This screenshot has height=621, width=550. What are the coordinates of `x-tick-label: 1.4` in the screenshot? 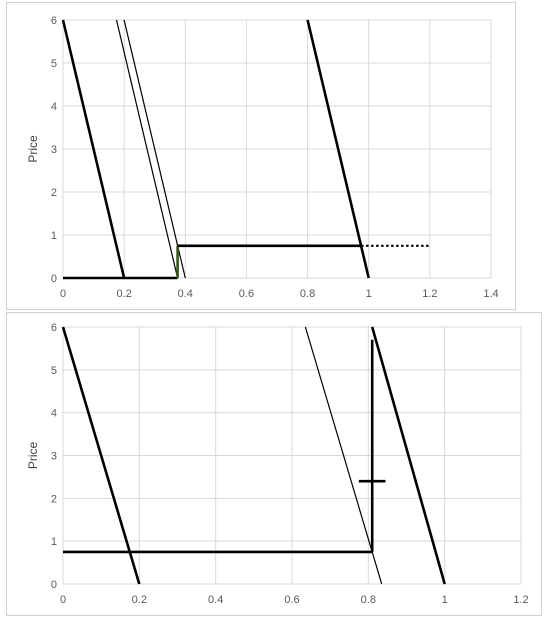 It's located at (490, 294).